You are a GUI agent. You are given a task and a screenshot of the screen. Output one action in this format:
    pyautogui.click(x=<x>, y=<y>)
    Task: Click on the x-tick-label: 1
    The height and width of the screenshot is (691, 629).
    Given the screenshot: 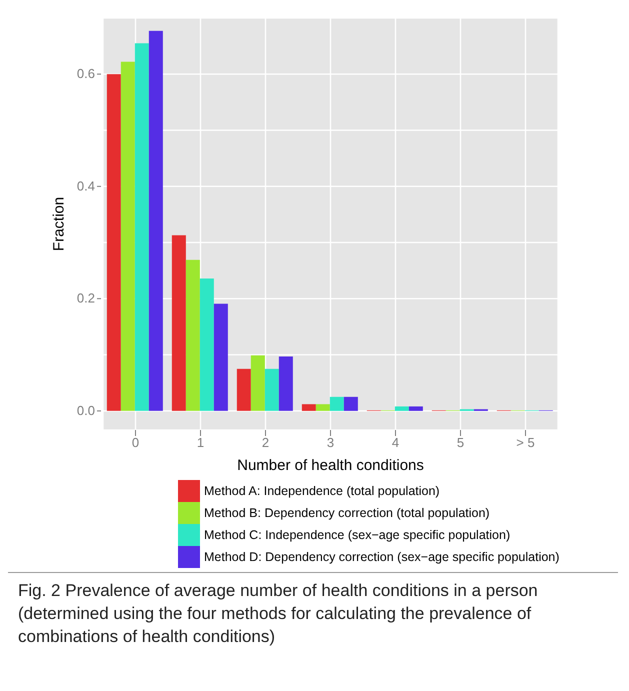 What is the action you would take?
    pyautogui.click(x=200, y=442)
    